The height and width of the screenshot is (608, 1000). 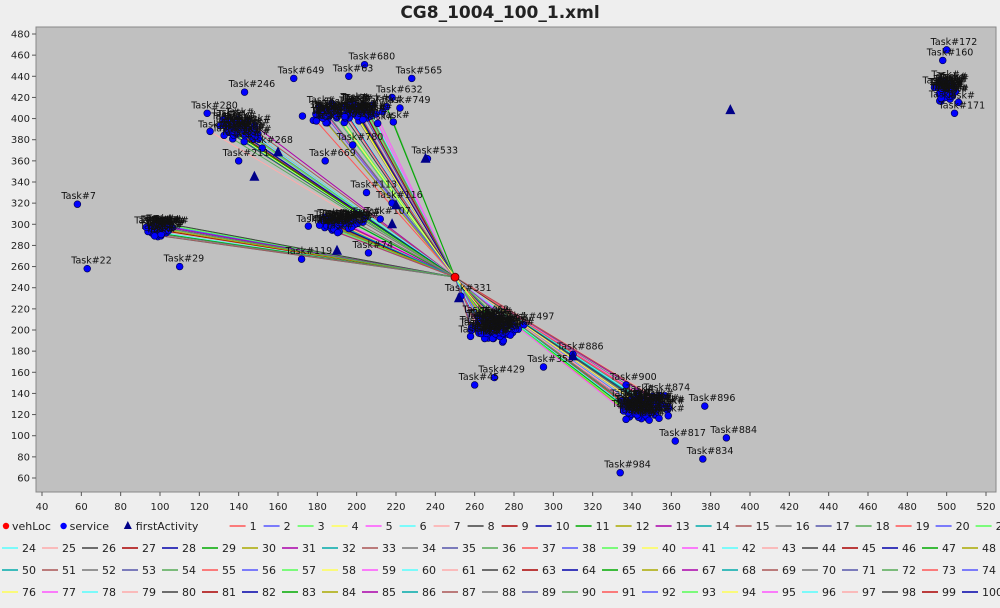 What do you see at coordinates (633, 377) in the screenshot?
I see `task-label: Task#900` at bounding box center [633, 377].